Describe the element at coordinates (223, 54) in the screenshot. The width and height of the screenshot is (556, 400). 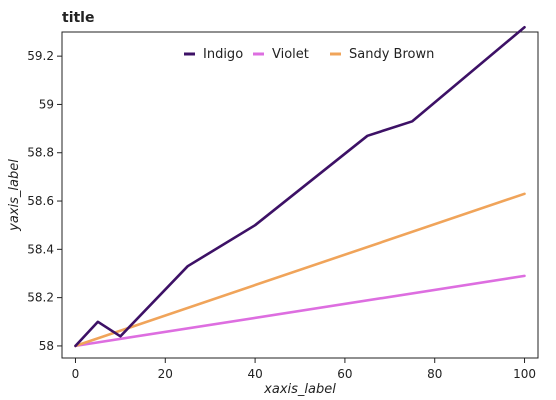
I see `legend-label-indigo: Indigo` at that location.